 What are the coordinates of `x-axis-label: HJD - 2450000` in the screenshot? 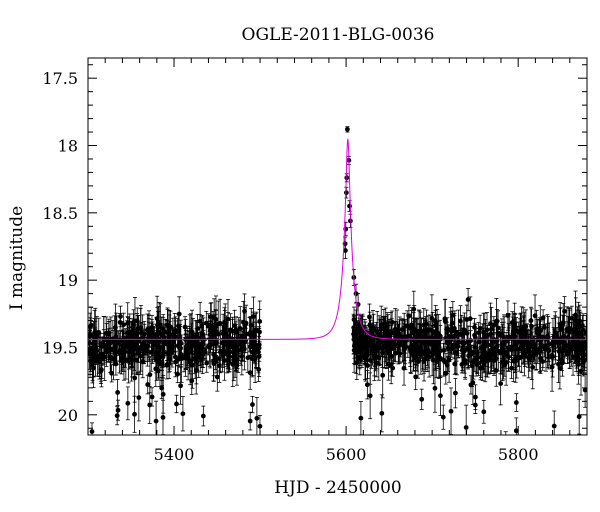 It's located at (338, 488).